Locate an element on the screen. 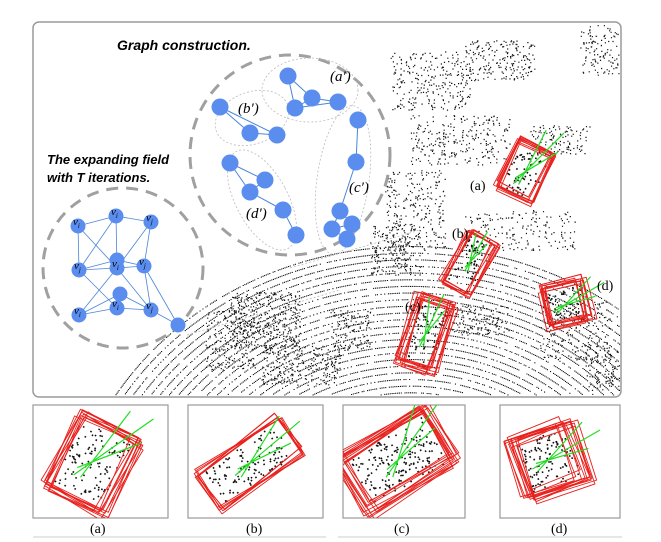 Image resolution: width=661 pixels, height=542 pixels. box-group-d is located at coordinates (571, 303).